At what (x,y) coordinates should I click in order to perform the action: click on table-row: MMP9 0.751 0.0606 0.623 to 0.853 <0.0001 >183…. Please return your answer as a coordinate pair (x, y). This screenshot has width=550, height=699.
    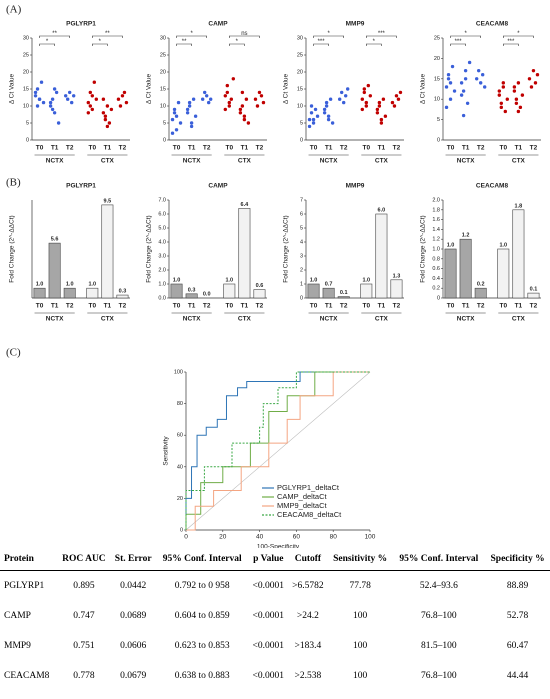
    Looking at the image, I should click on (275, 646).